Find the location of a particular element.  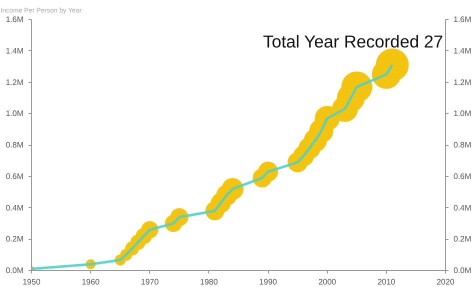

x-tick-label: 1990 is located at coordinates (268, 282).